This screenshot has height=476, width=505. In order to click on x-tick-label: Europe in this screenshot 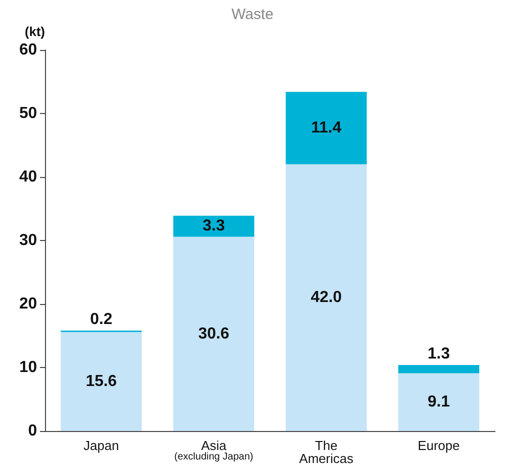, I will do `click(439, 445)`.